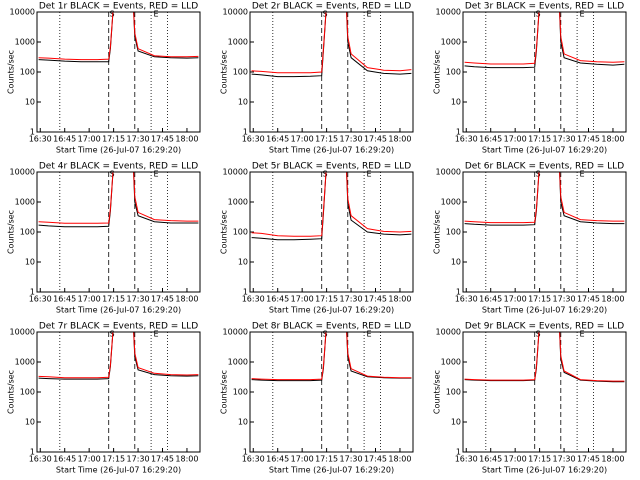 The width and height of the screenshot is (640, 480). What do you see at coordinates (118, 167) in the screenshot?
I see `chart-title: Det 4r BLACK = Events, RED = LLD` at bounding box center [118, 167].